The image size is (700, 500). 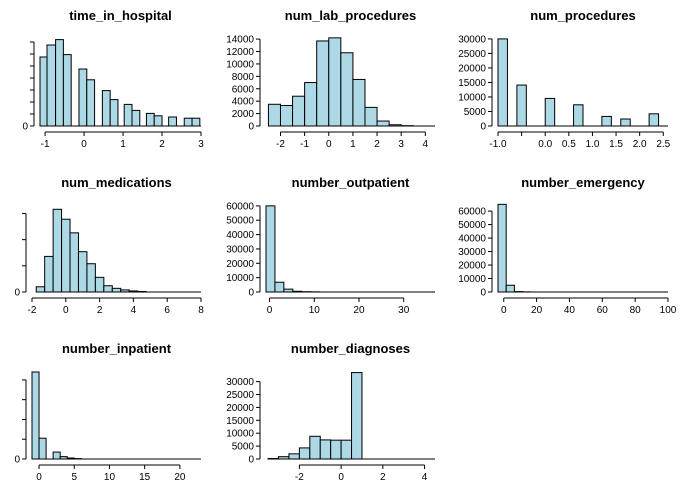 What do you see at coordinates (570, 310) in the screenshot?
I see `x-tick-label: 40` at bounding box center [570, 310].